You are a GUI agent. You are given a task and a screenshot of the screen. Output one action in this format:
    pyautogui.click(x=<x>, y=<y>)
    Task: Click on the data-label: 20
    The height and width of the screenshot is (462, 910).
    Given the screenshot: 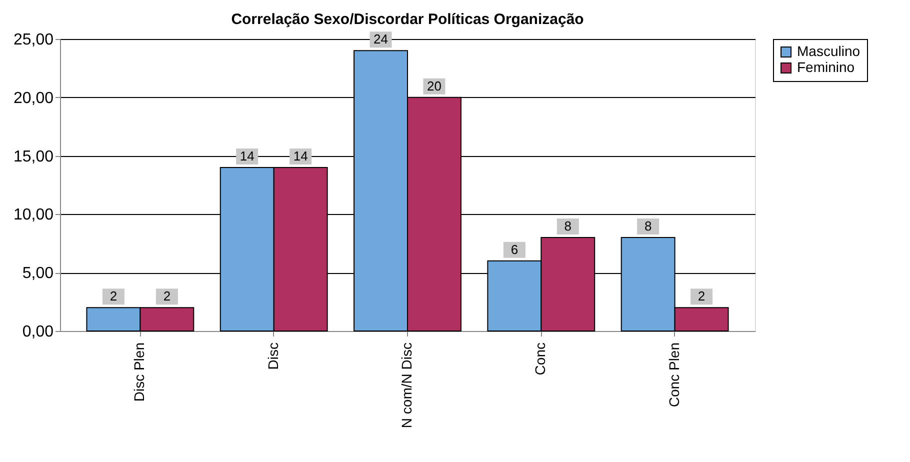 What is the action you would take?
    pyautogui.click(x=434, y=86)
    